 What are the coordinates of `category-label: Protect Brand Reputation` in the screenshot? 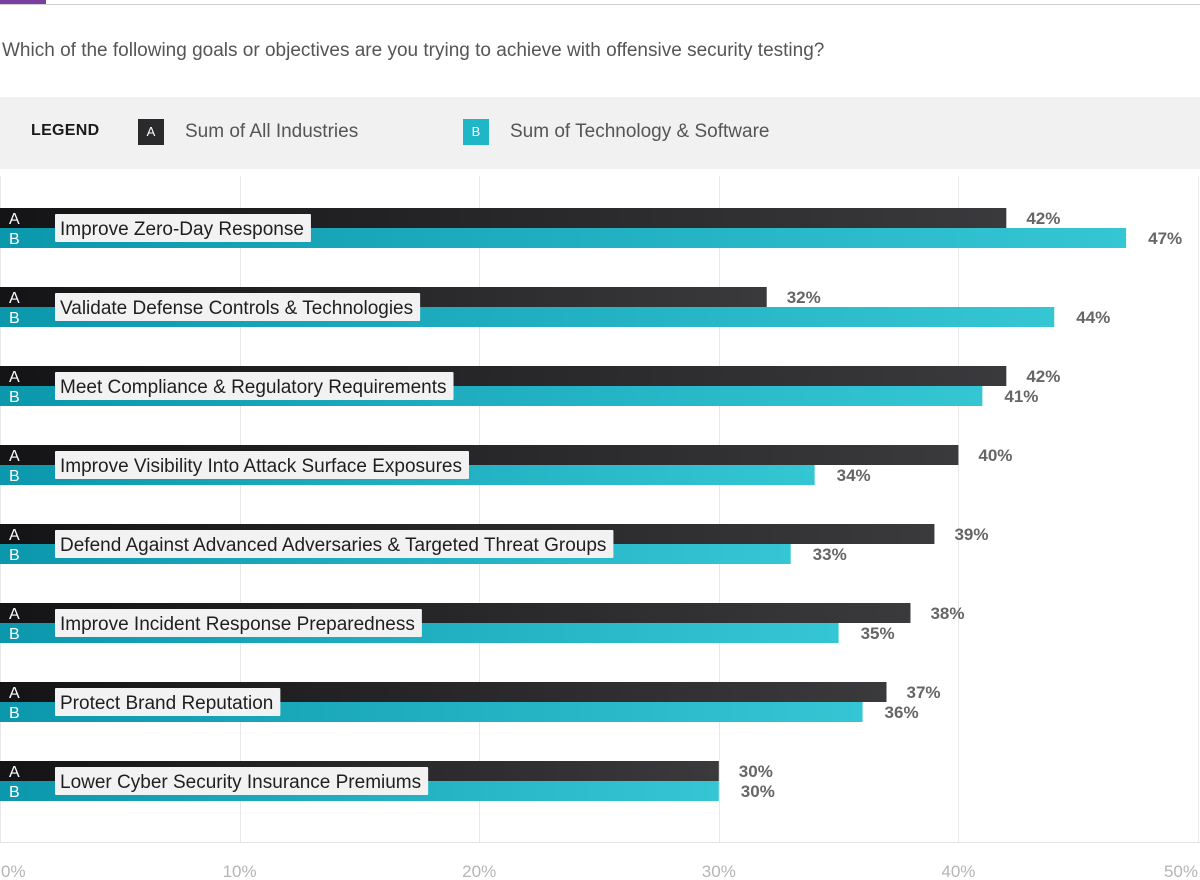 It's located at (166, 703).